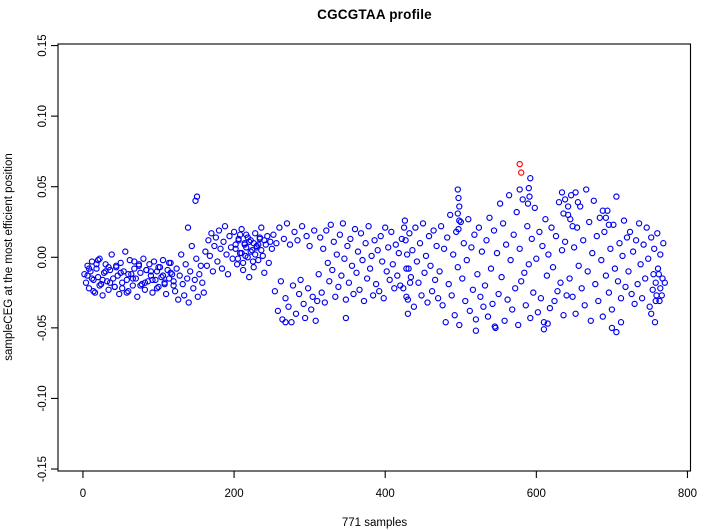 This screenshot has height=530, width=710. I want to click on y-tick-label: -0.10, so click(43, 398).